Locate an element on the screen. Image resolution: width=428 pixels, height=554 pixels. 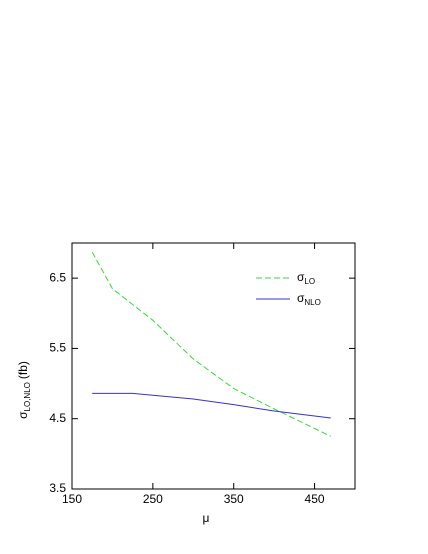
legend-sub: LO is located at coordinates (309, 281).